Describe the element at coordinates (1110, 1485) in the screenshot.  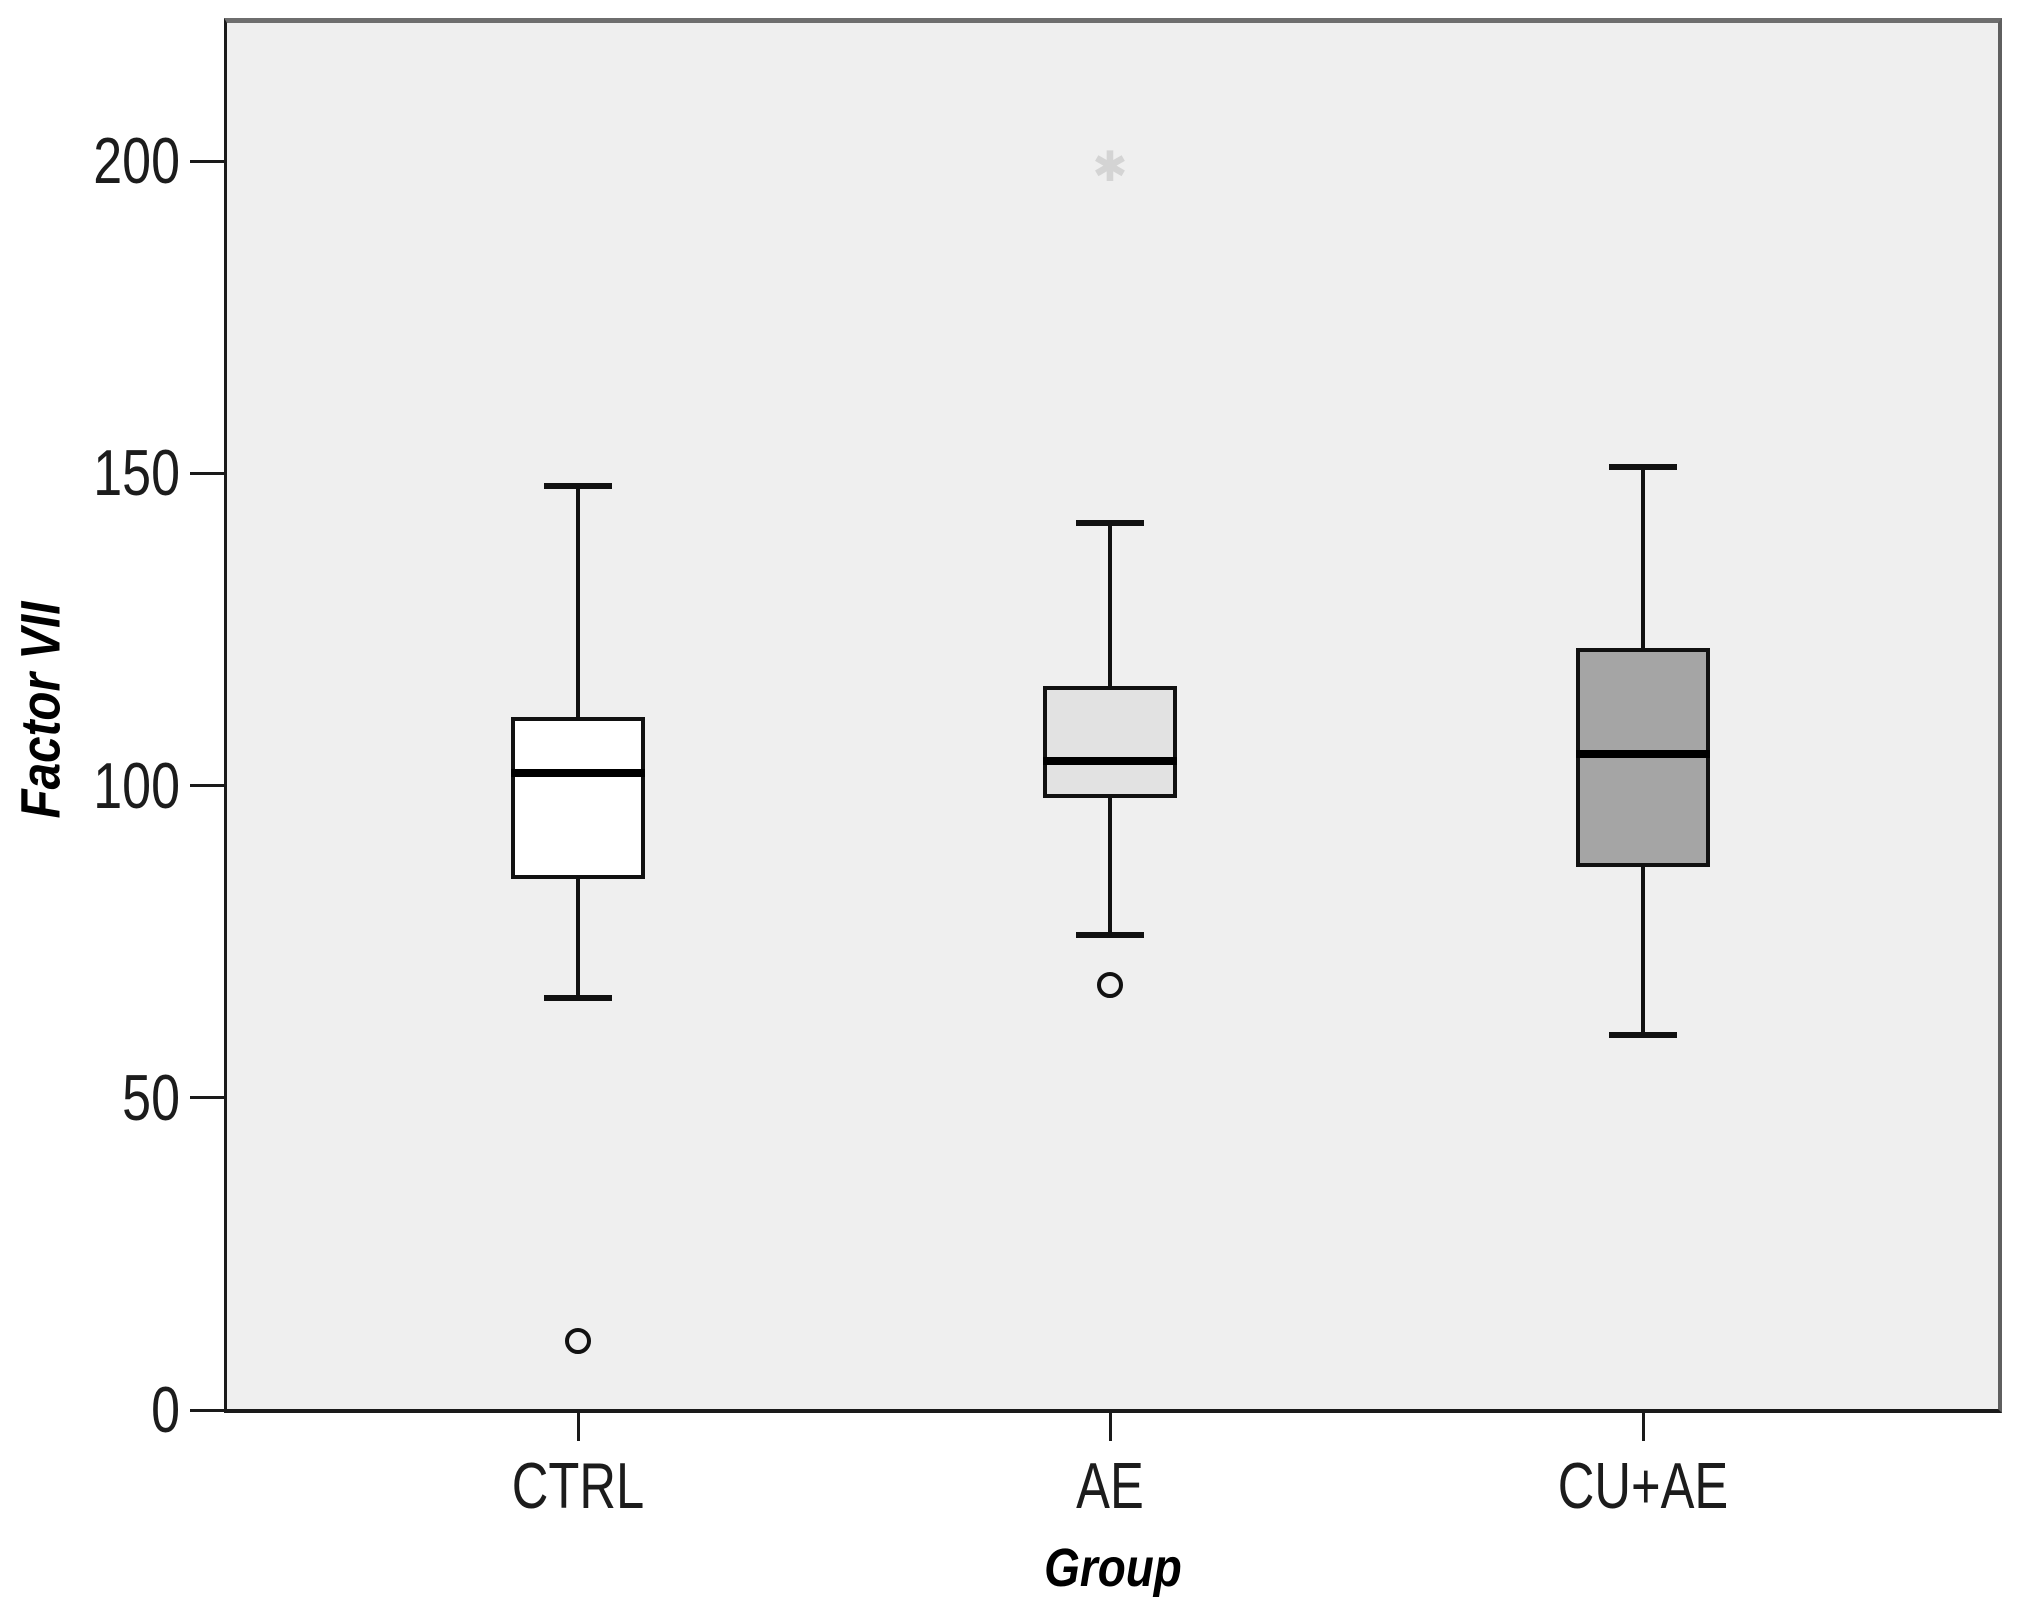
I see `x-tick-label: AE` at that location.